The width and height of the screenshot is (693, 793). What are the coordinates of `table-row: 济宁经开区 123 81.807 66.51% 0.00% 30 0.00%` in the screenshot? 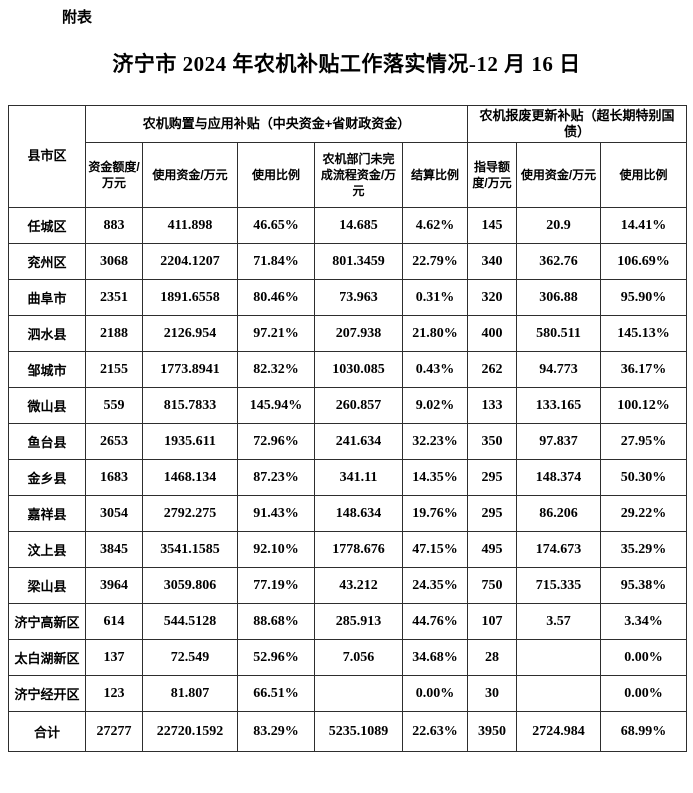 It's located at (348, 693).